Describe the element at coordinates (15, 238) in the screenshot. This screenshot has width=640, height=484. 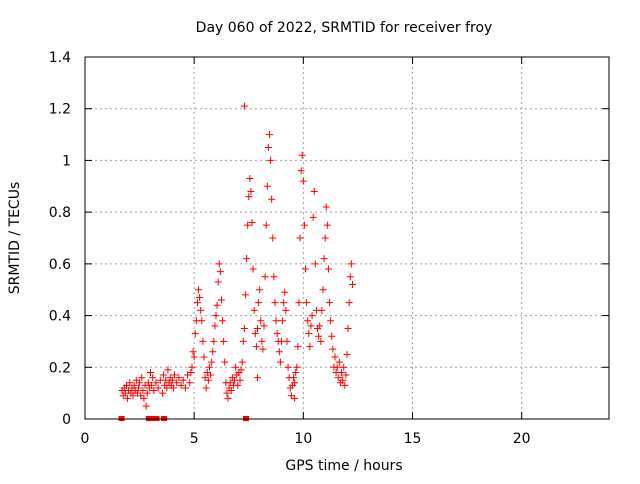
I see `y-axis-label: SRMTID / TECUs` at that location.